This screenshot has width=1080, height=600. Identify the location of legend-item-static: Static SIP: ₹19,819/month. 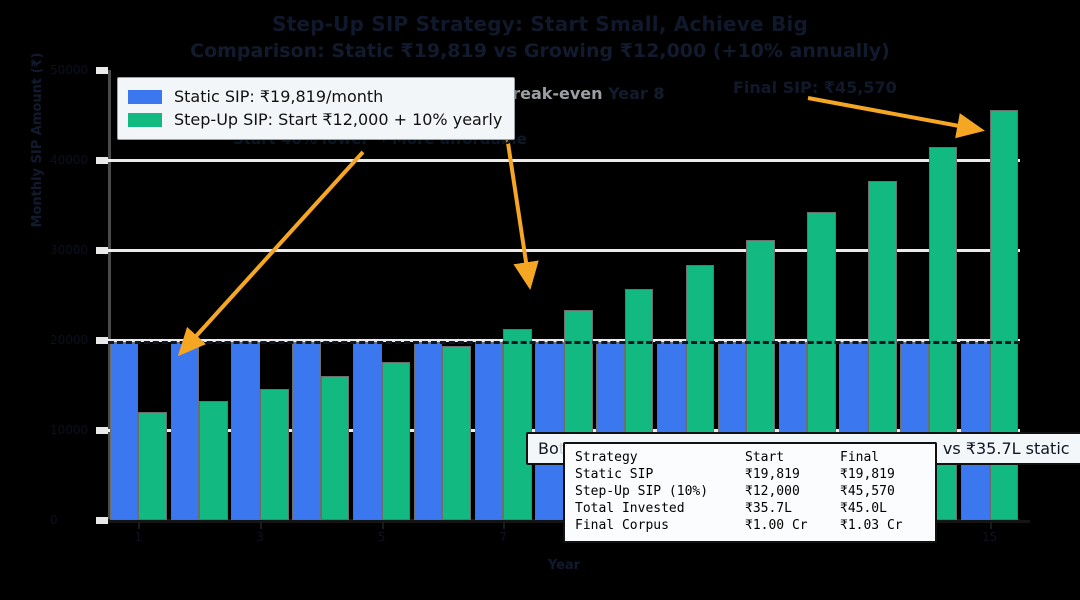
(315, 96).